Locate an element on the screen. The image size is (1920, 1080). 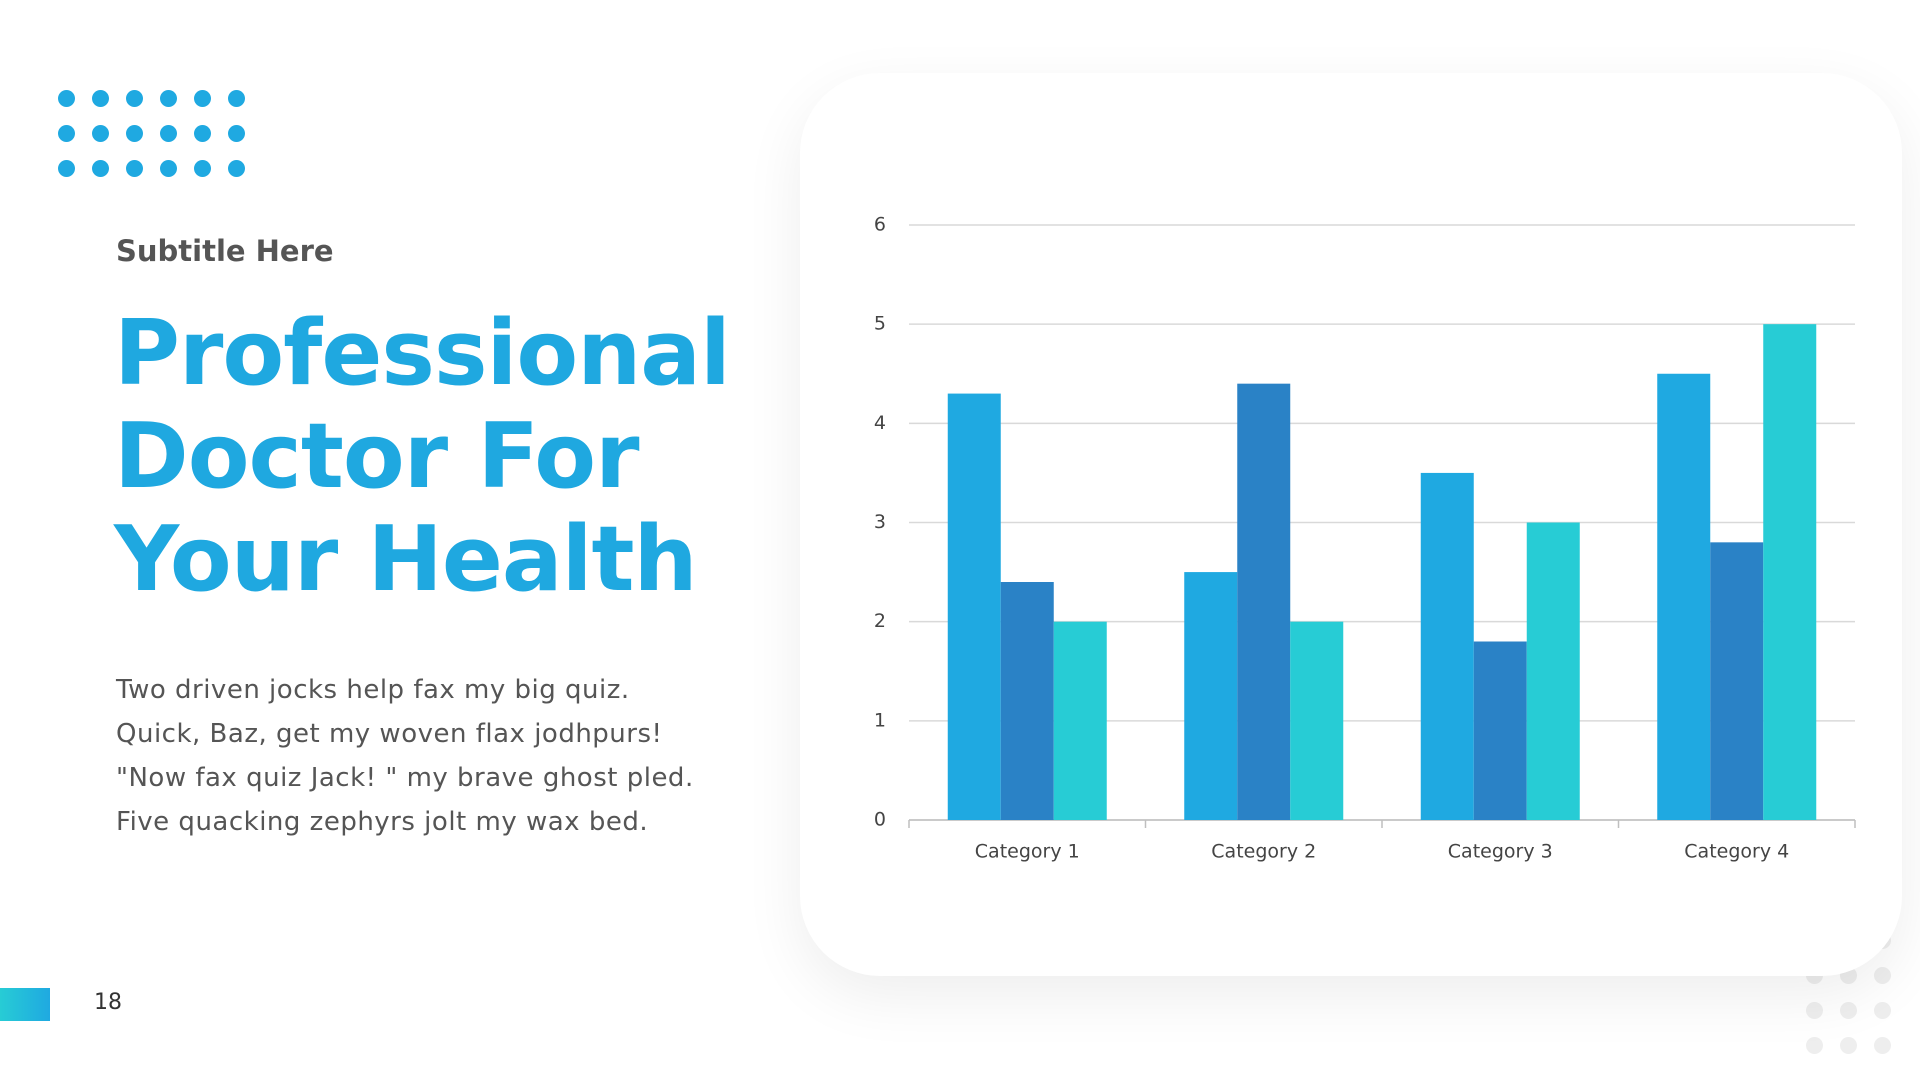
title-line: Your Health is located at coordinates (406, 559).